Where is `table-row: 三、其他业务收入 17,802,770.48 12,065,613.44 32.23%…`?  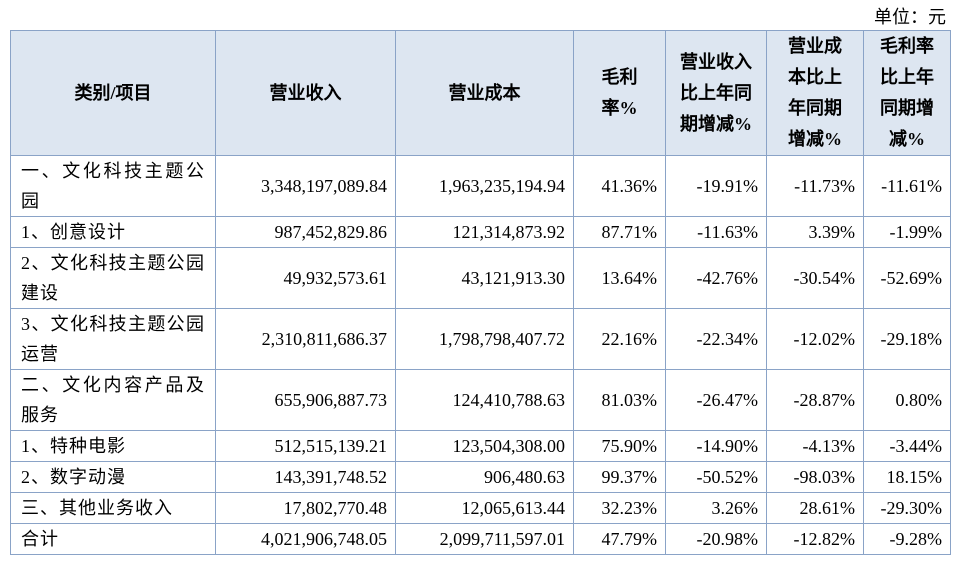
table-row: 三、其他业务收入 17,802,770.48 12,065,613.44 32.23%… is located at coordinates (480, 508).